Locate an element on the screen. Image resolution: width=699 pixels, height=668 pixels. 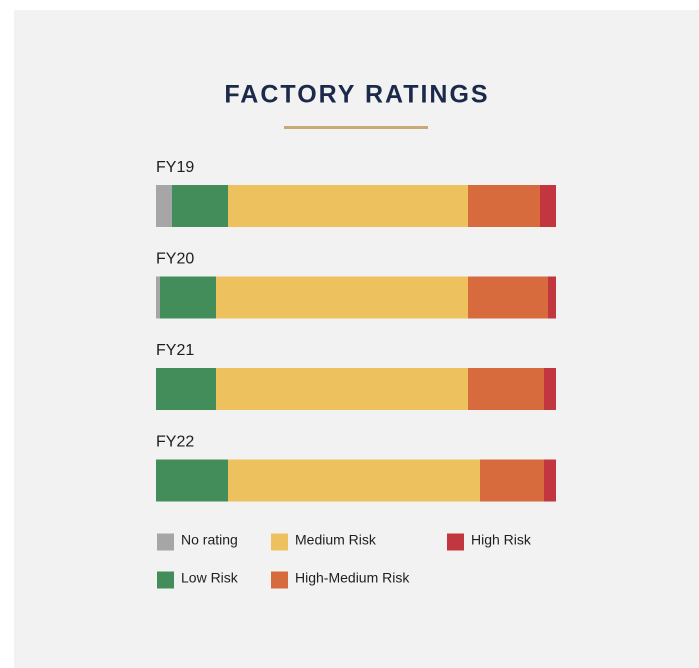
category-label: FY19 is located at coordinates (175, 167).